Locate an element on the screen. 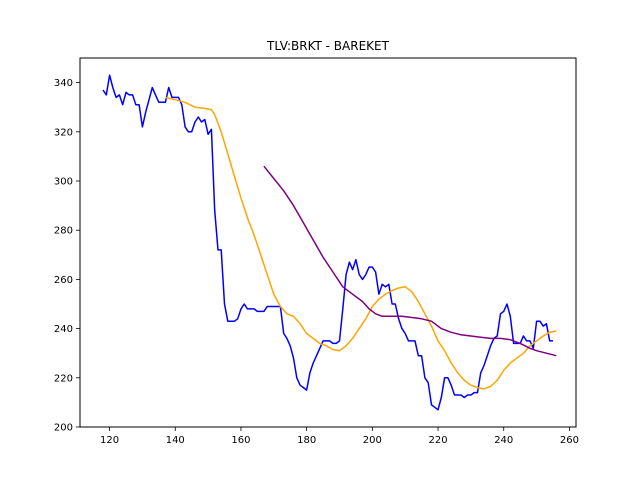 The image size is (640, 480). x-tick-label: 120 is located at coordinates (109, 440).